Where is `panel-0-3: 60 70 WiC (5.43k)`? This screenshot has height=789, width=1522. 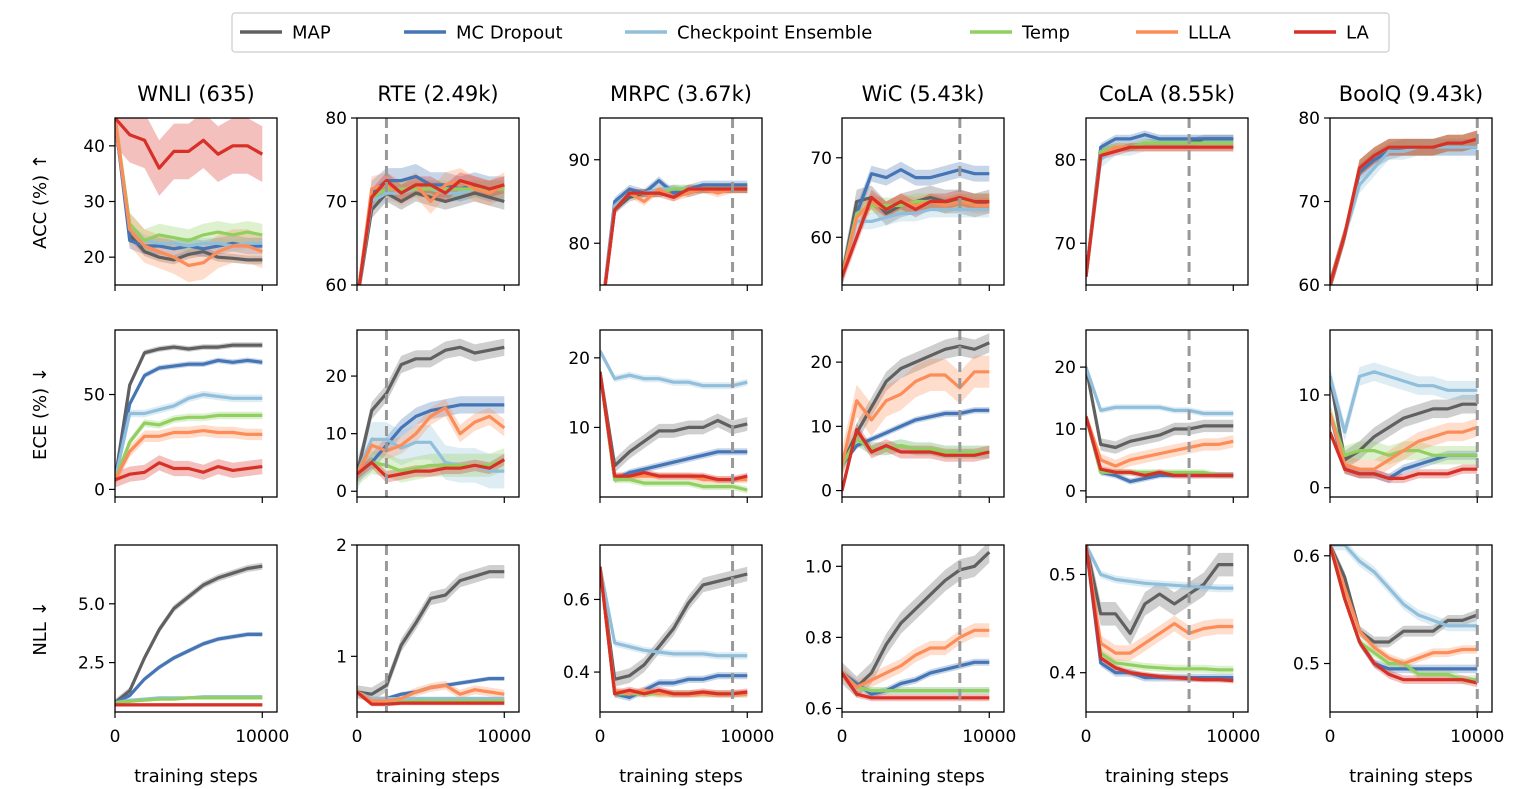
panel-0-3: 60 70 WiC (5.43k) is located at coordinates (907, 186).